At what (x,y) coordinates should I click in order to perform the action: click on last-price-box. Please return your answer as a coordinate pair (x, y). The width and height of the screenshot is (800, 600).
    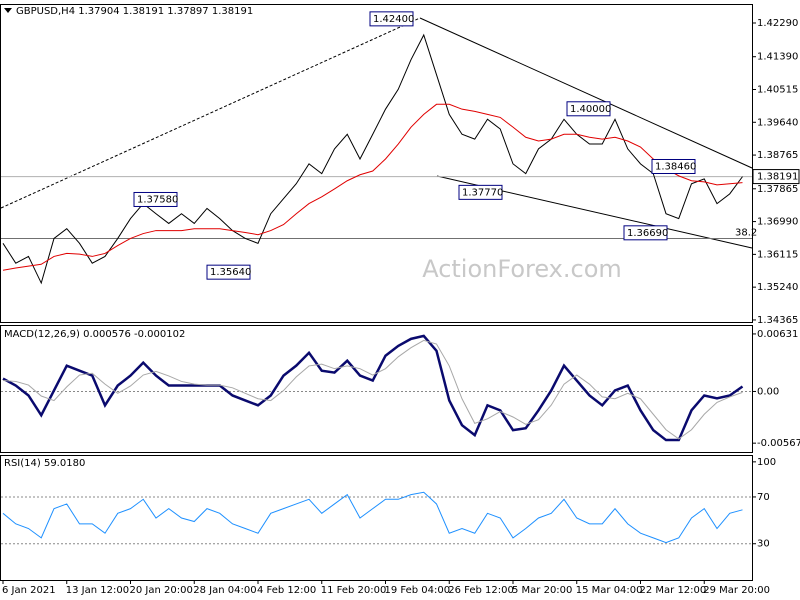
    Looking at the image, I should click on (776, 177).